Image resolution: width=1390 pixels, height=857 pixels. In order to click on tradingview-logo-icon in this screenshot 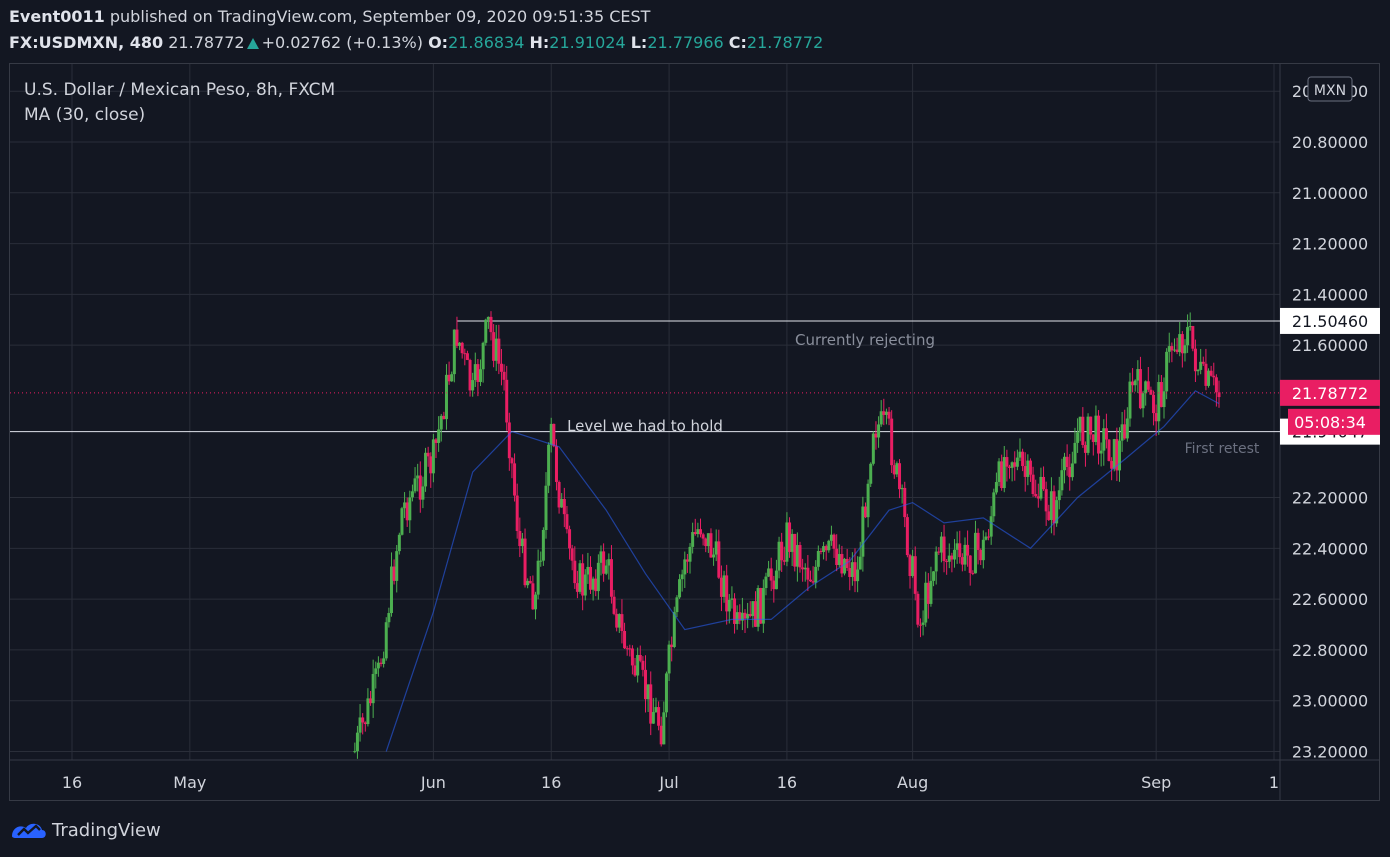, I will do `click(29, 830)`.